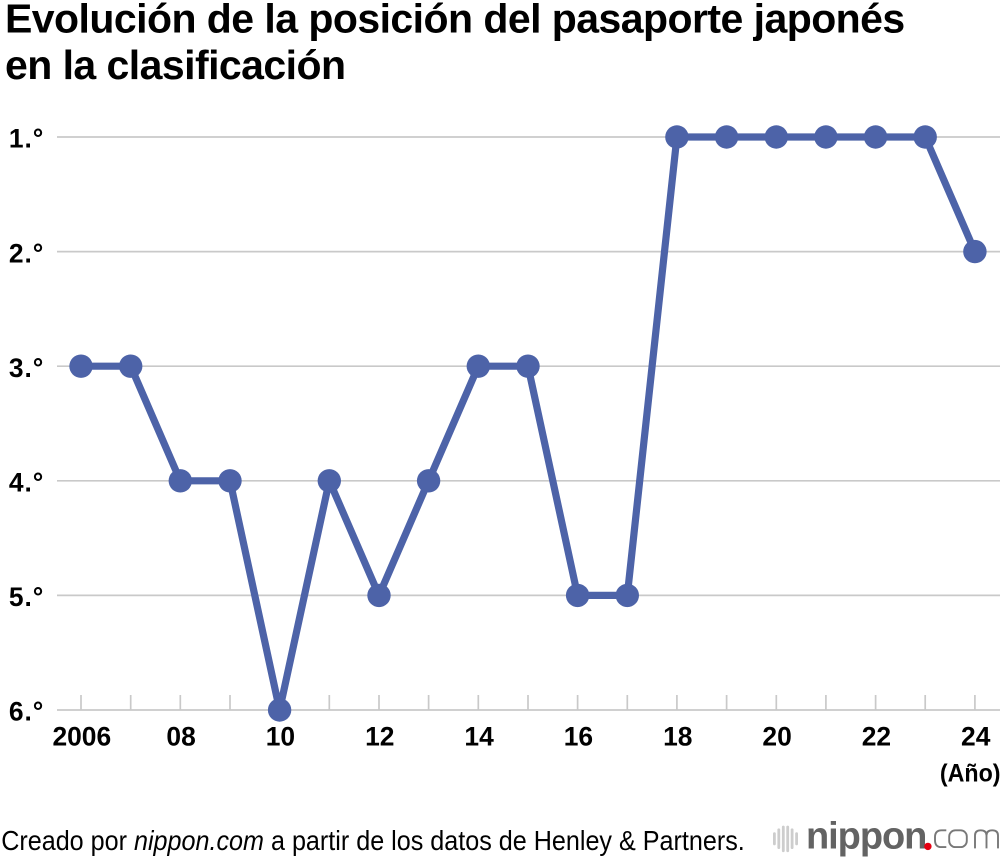 This screenshot has height=865, width=1000. Describe the element at coordinates (26, 139) in the screenshot. I see `svg-text: 1.°` at that location.